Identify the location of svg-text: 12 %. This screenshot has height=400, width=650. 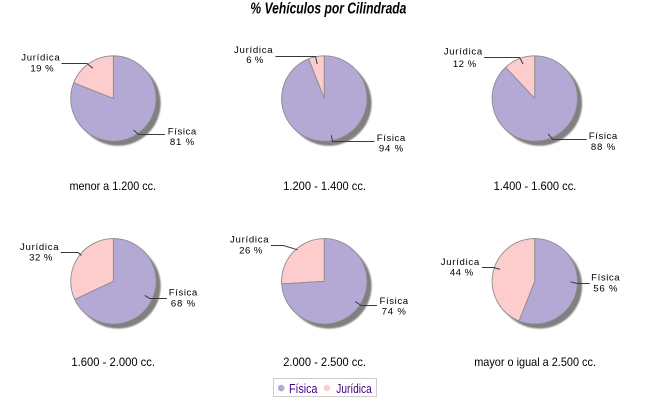
(465, 64).